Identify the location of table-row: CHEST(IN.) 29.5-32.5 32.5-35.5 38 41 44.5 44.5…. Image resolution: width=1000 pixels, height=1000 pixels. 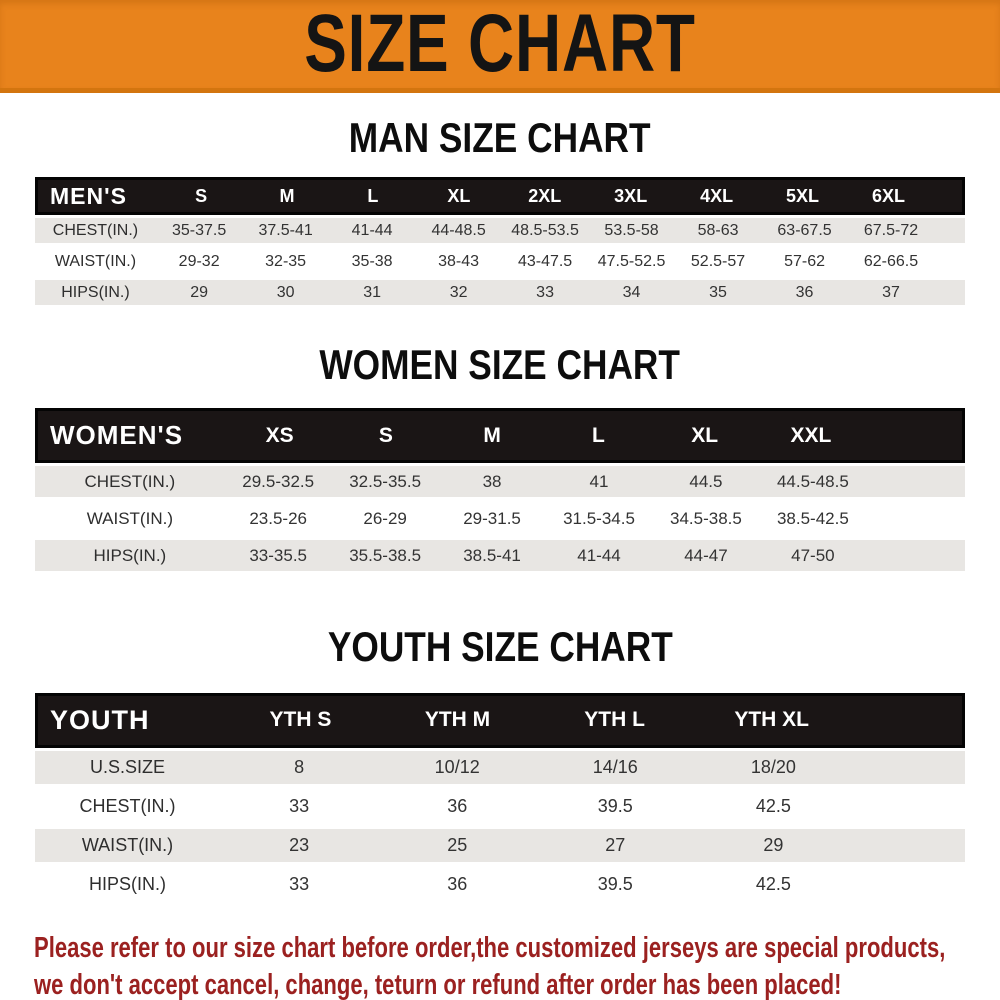
(500, 482).